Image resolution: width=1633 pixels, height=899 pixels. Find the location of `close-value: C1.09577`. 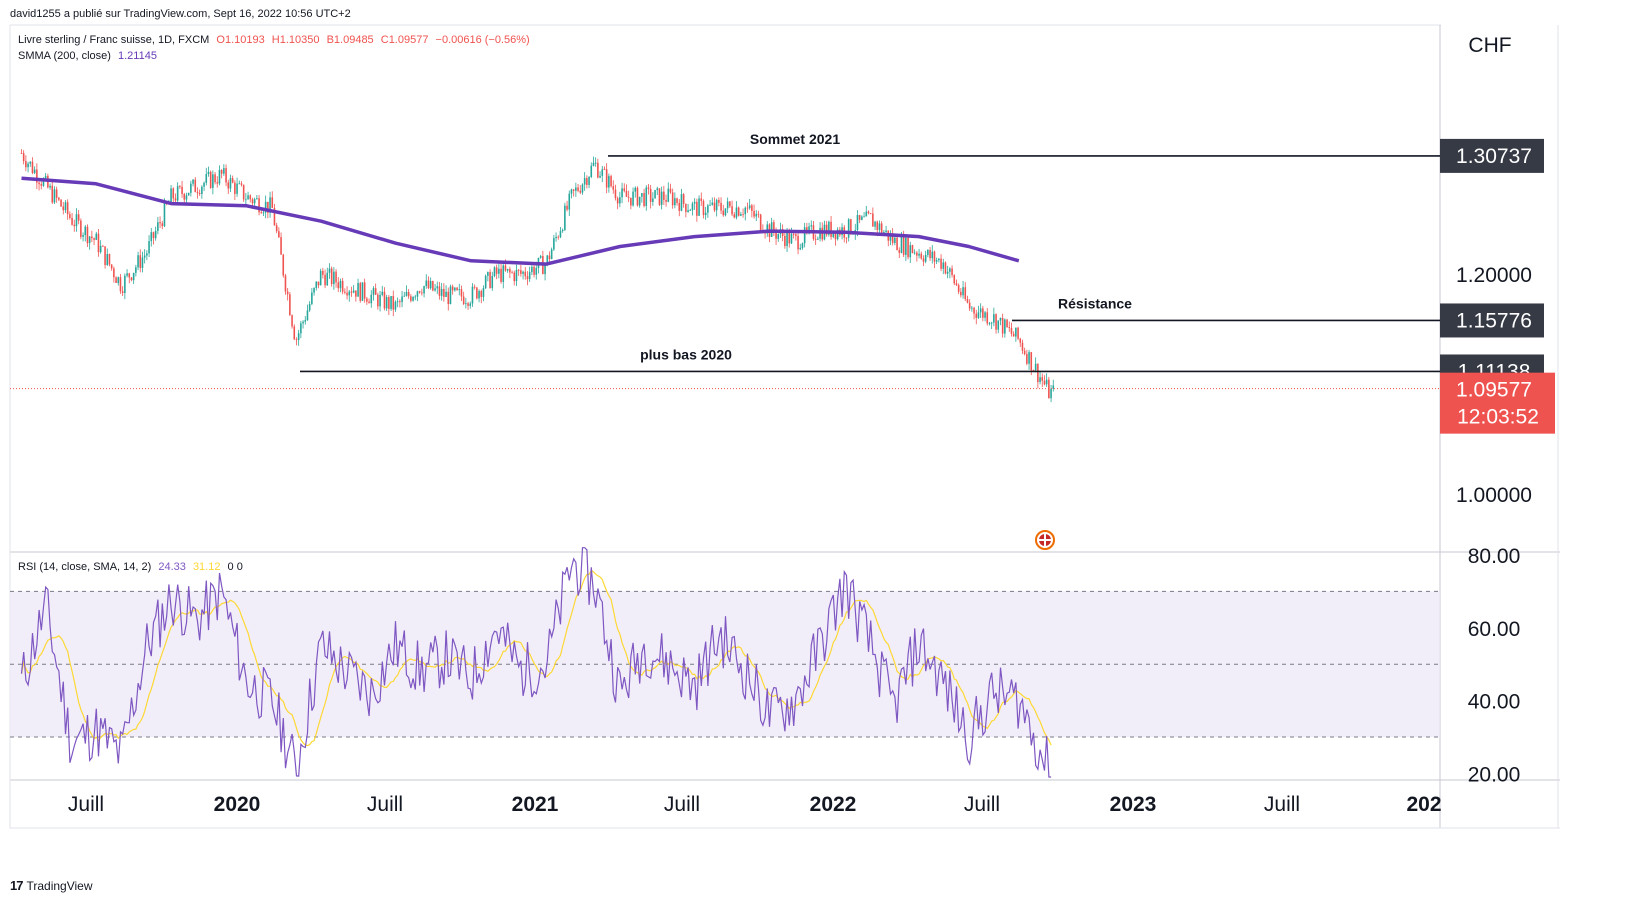

close-value: C1.09577 is located at coordinates (404, 40).